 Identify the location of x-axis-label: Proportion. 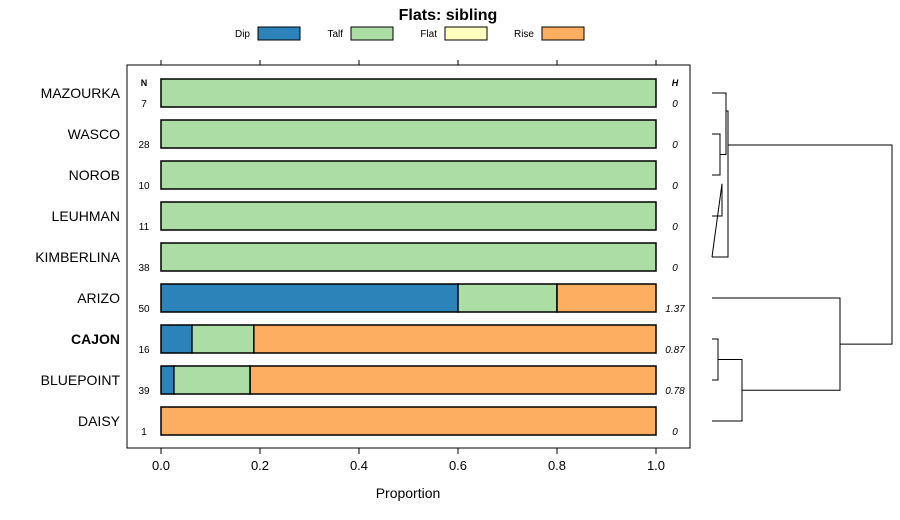
(408, 493).